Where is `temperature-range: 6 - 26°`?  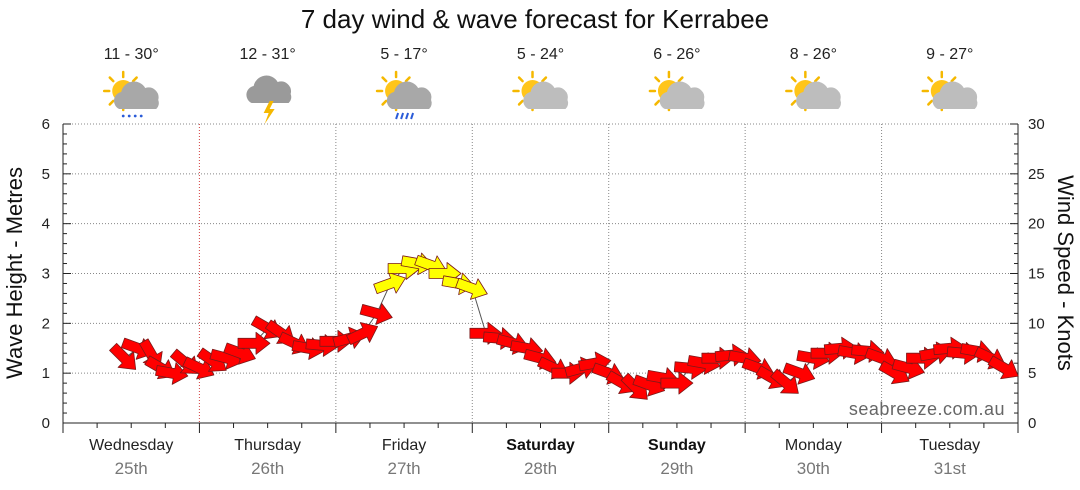
temperature-range: 6 - 26° is located at coordinates (676, 54).